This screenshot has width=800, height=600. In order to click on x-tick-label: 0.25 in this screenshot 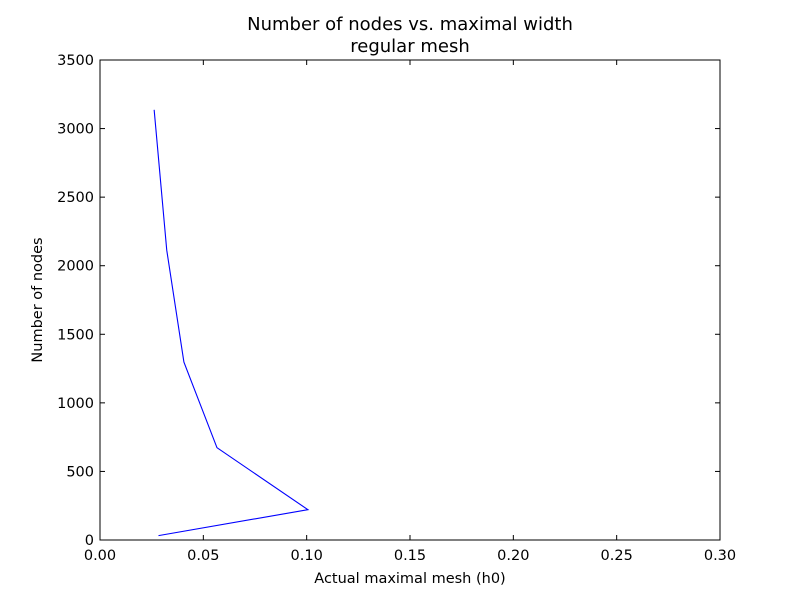, I will do `click(617, 556)`.